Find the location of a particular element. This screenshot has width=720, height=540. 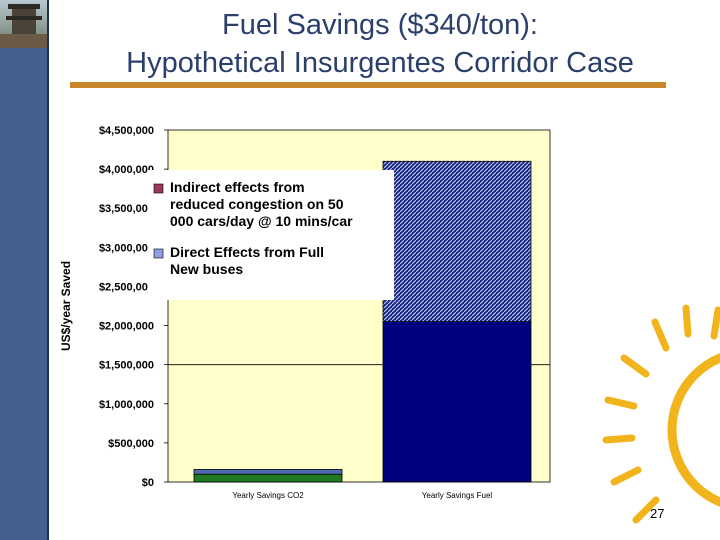

sidebar-edge is located at coordinates (48, 270).